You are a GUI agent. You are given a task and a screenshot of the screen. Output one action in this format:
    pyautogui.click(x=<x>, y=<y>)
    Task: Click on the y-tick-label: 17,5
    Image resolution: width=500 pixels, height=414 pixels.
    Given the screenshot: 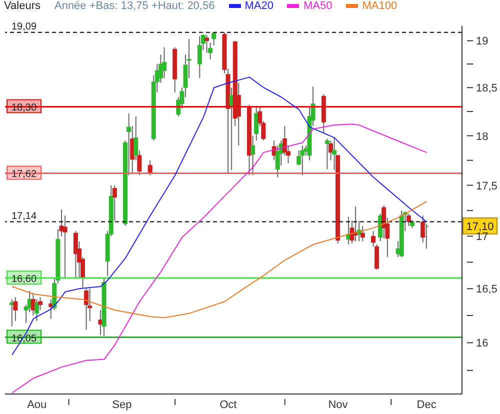 What is the action you would take?
    pyautogui.click(x=487, y=186)
    